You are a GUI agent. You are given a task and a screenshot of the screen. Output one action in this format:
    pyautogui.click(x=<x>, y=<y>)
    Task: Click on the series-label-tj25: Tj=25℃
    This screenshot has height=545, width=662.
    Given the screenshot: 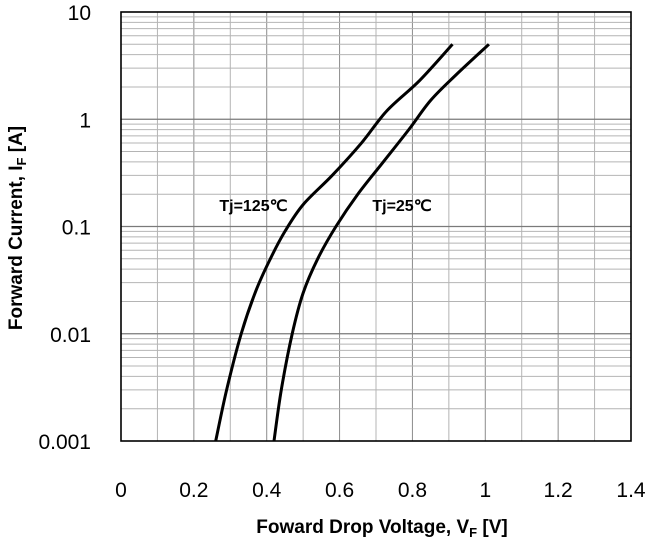 What is the action you would take?
    pyautogui.click(x=401, y=206)
    